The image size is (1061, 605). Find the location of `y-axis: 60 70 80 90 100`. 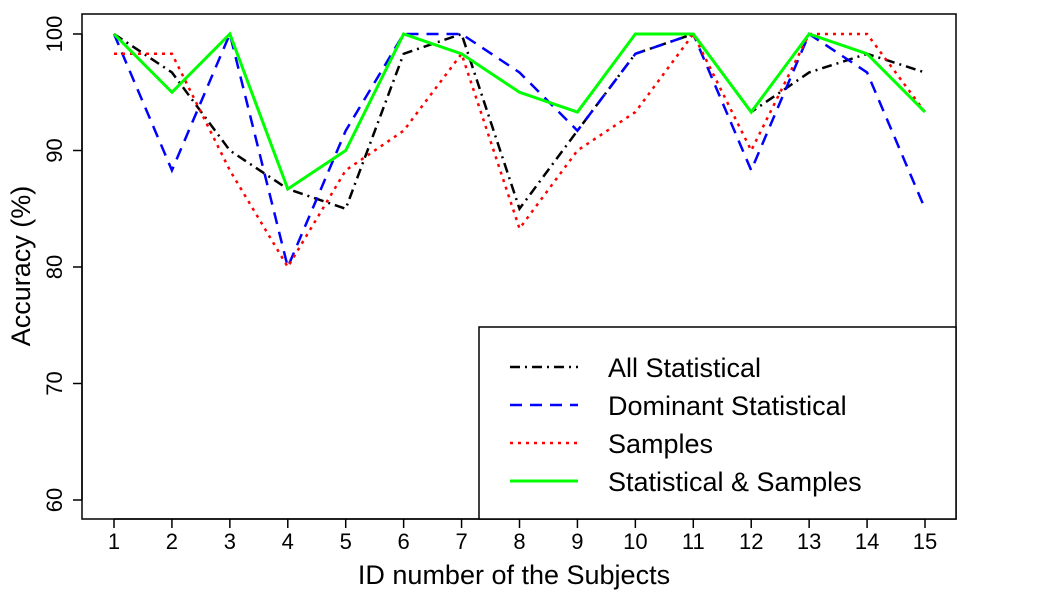

y-axis: 60 70 80 90 100 is located at coordinates (62, 264).